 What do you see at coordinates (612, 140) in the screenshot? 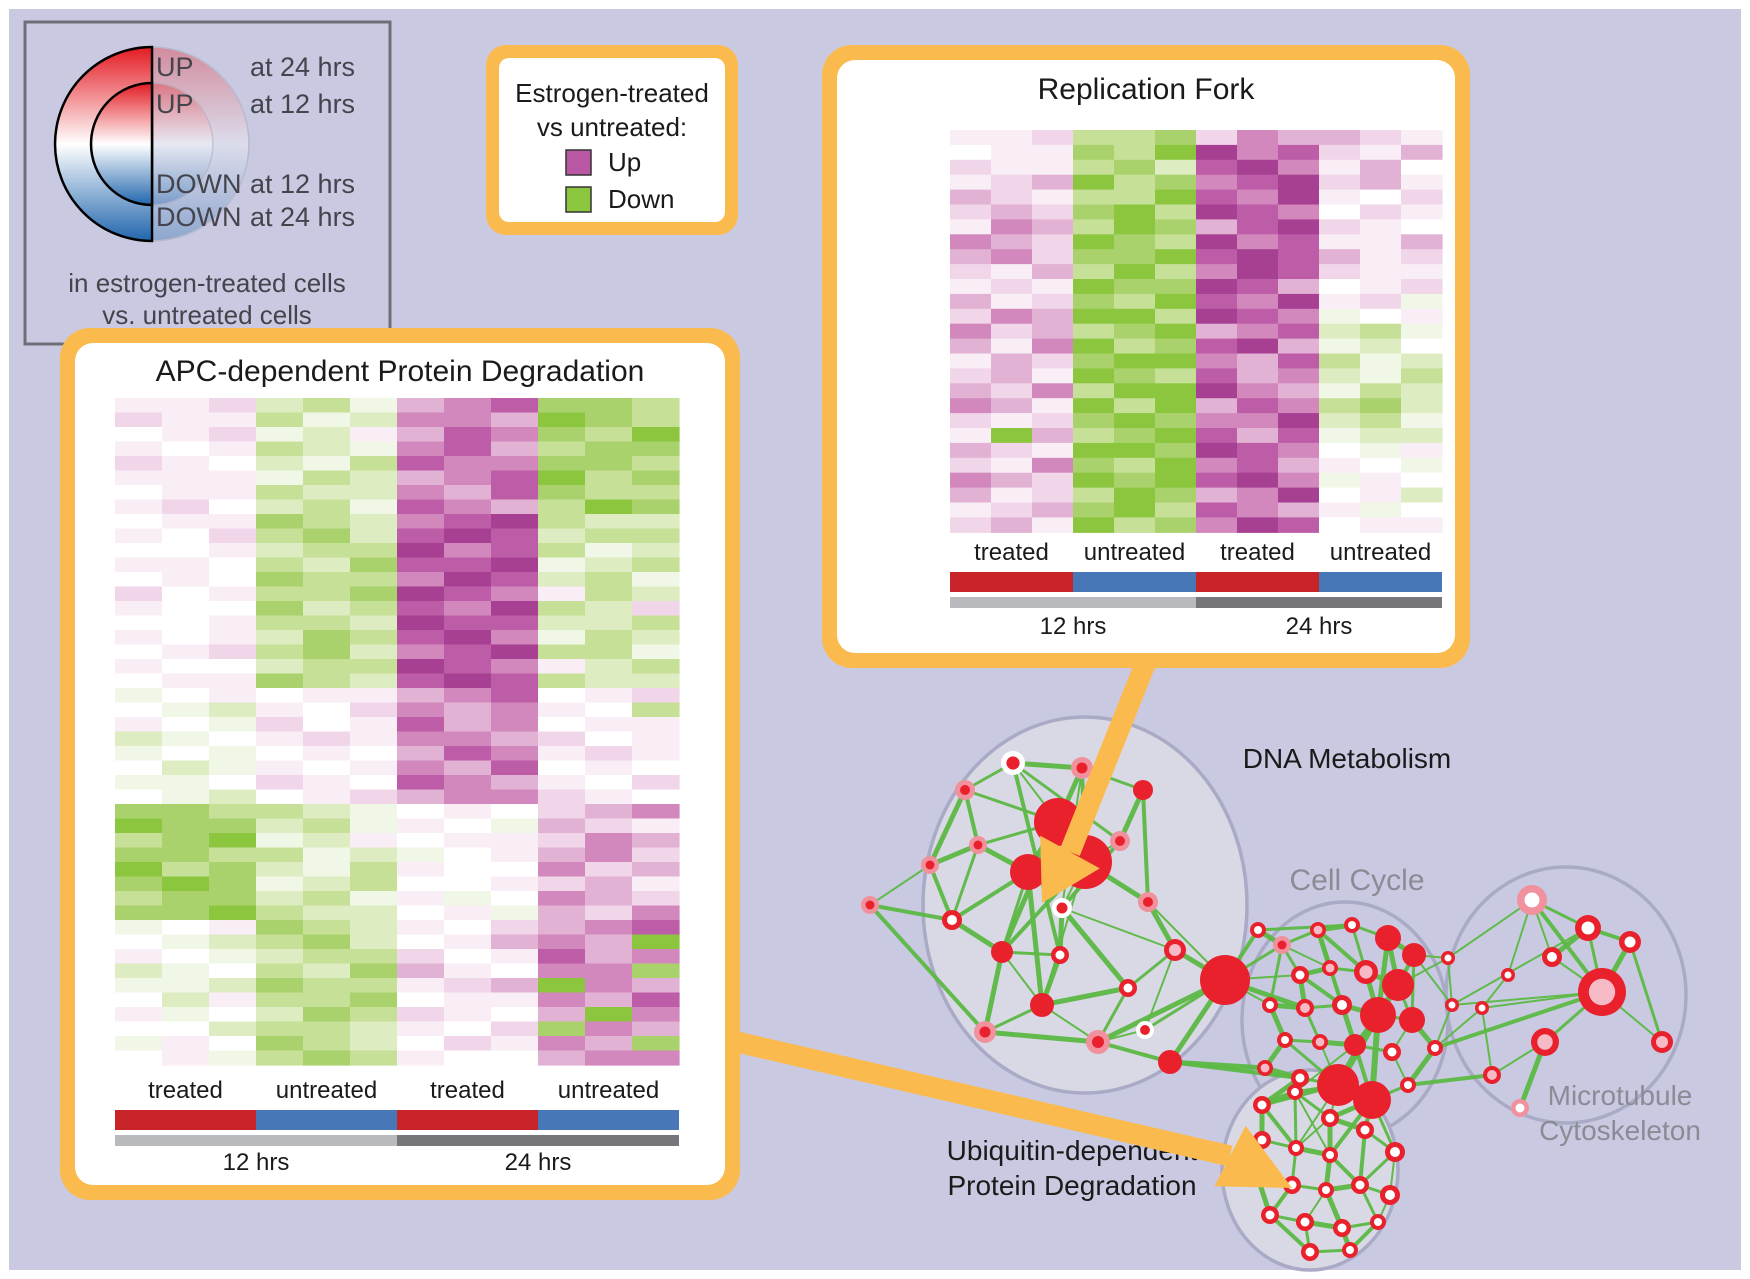
I see `legend-surface` at bounding box center [612, 140].